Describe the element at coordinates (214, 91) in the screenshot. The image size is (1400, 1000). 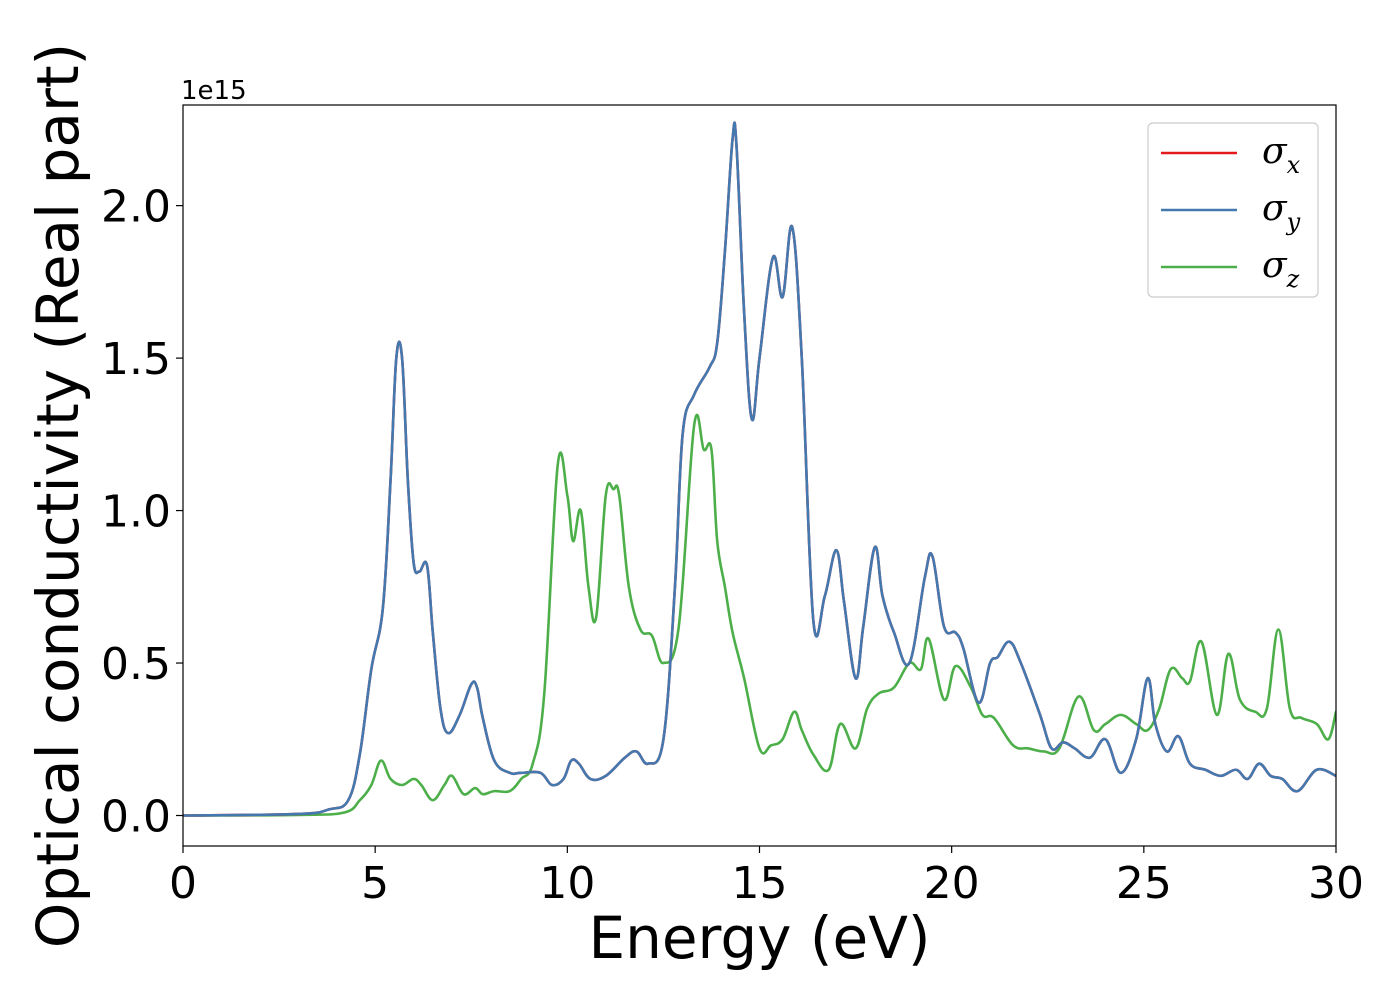
I see `y-axis-offset-text: 1e15` at that location.